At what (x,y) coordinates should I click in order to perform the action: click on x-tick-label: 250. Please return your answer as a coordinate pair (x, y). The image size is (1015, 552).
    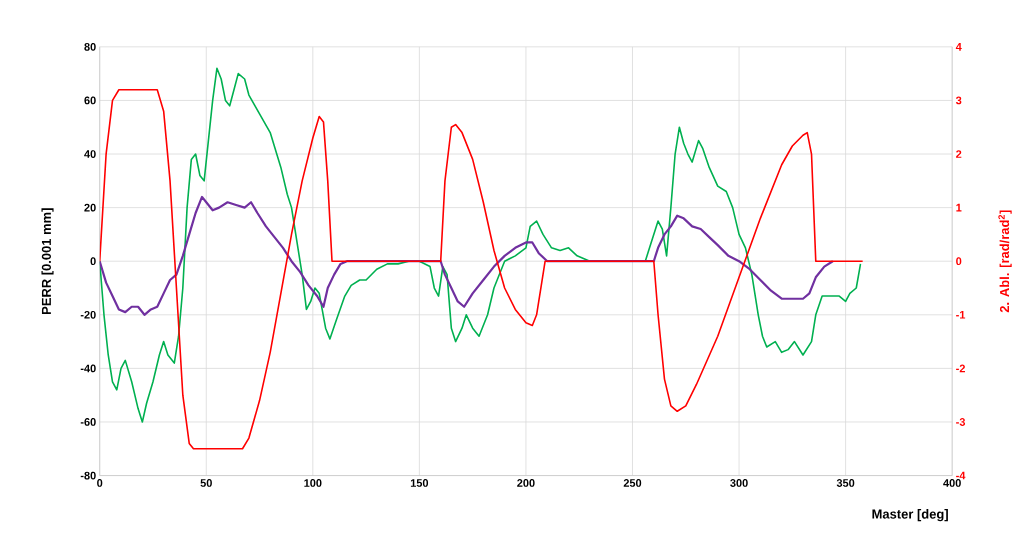
    Looking at the image, I should click on (632, 482).